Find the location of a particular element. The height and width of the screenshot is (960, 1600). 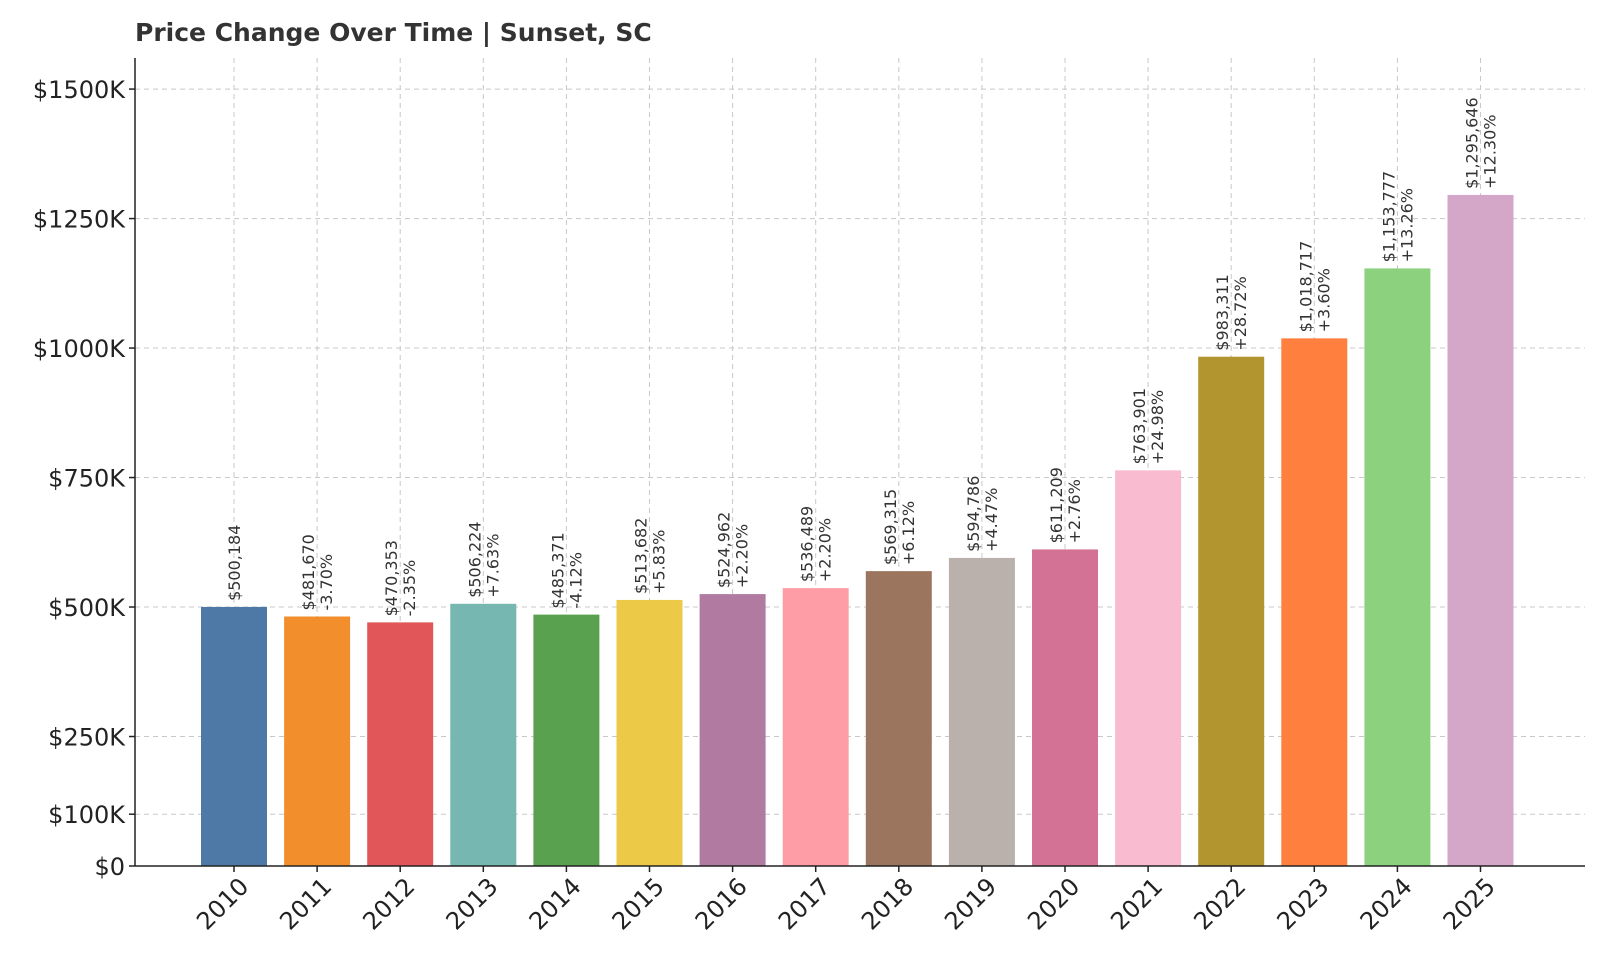

x-tick-label: 2020 is located at coordinates (1053, 903).